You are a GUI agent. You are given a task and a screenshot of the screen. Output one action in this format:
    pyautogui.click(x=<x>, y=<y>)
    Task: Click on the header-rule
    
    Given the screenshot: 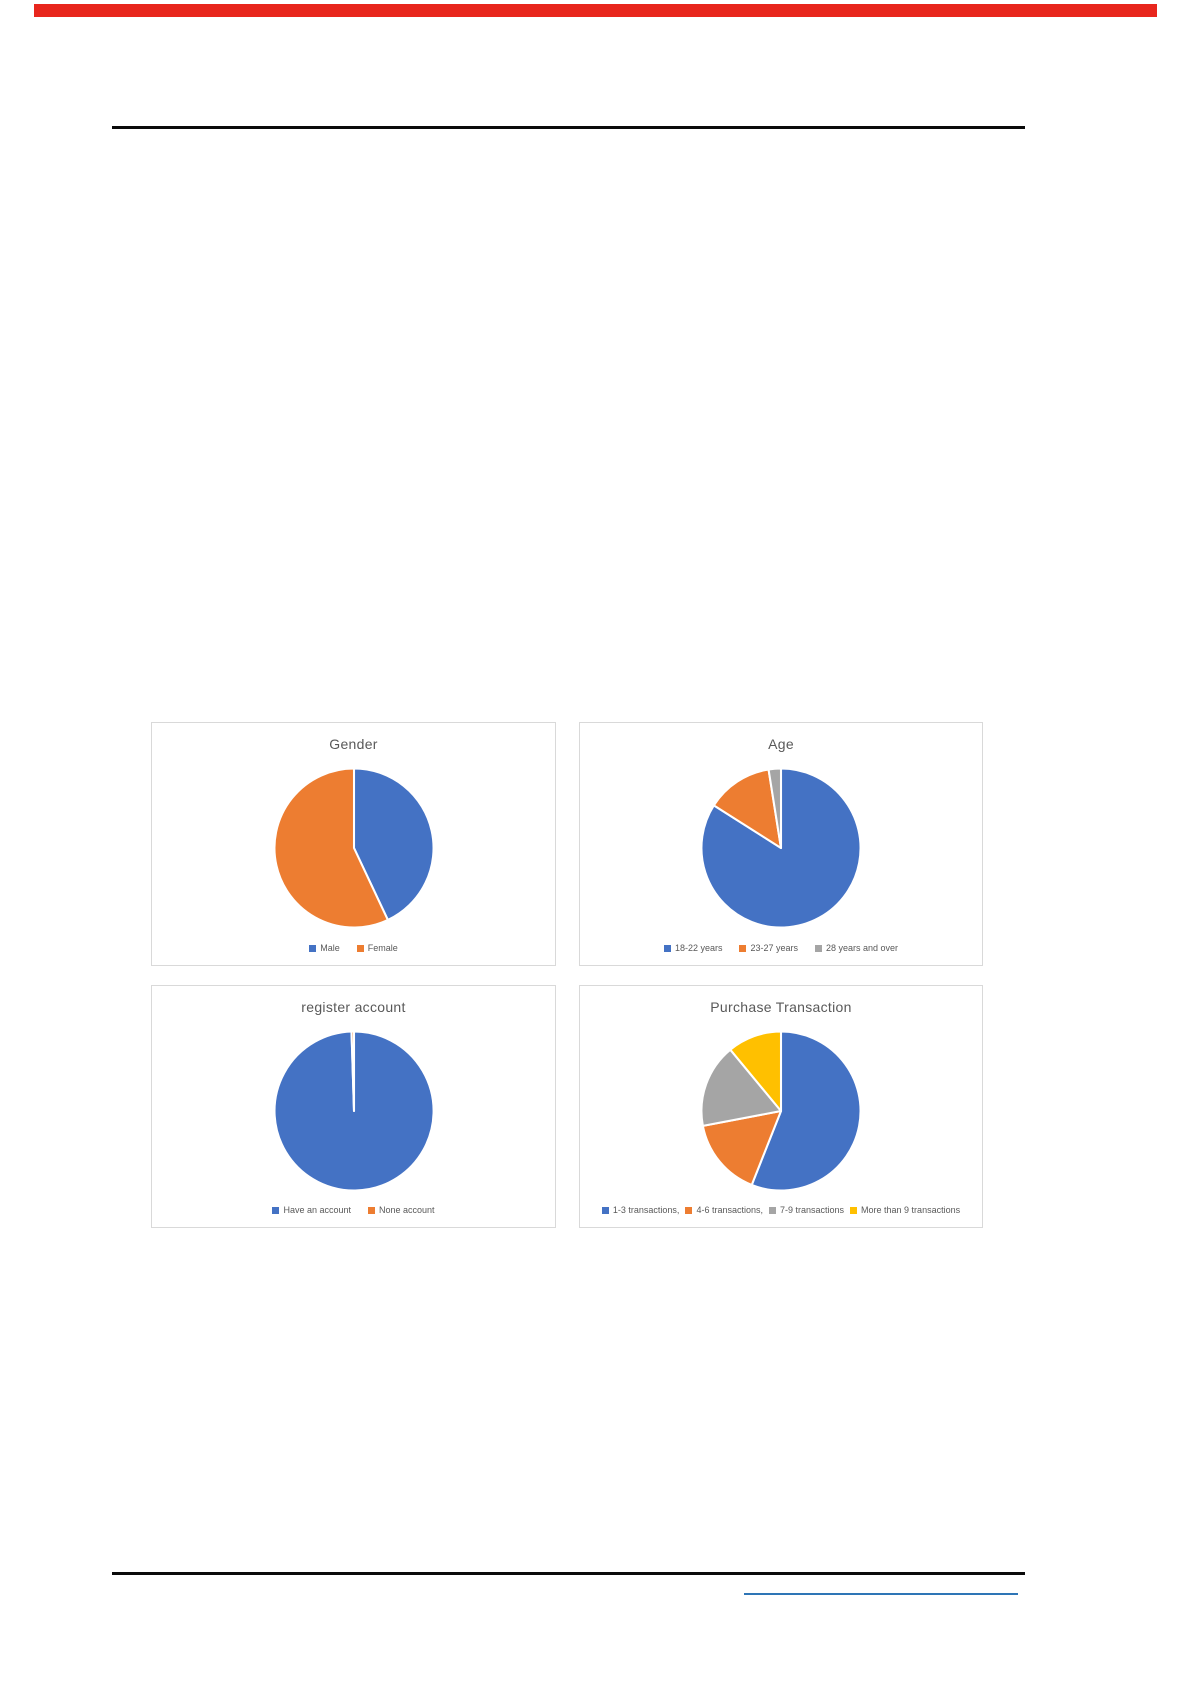 What is the action you would take?
    pyautogui.click(x=568, y=127)
    